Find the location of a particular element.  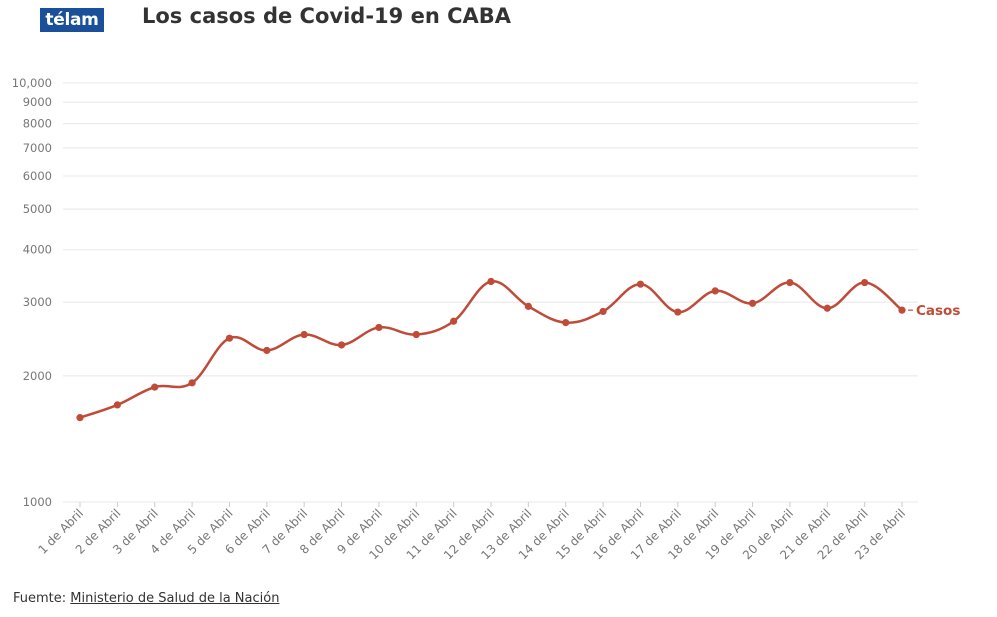

series-label: Casos is located at coordinates (938, 311).